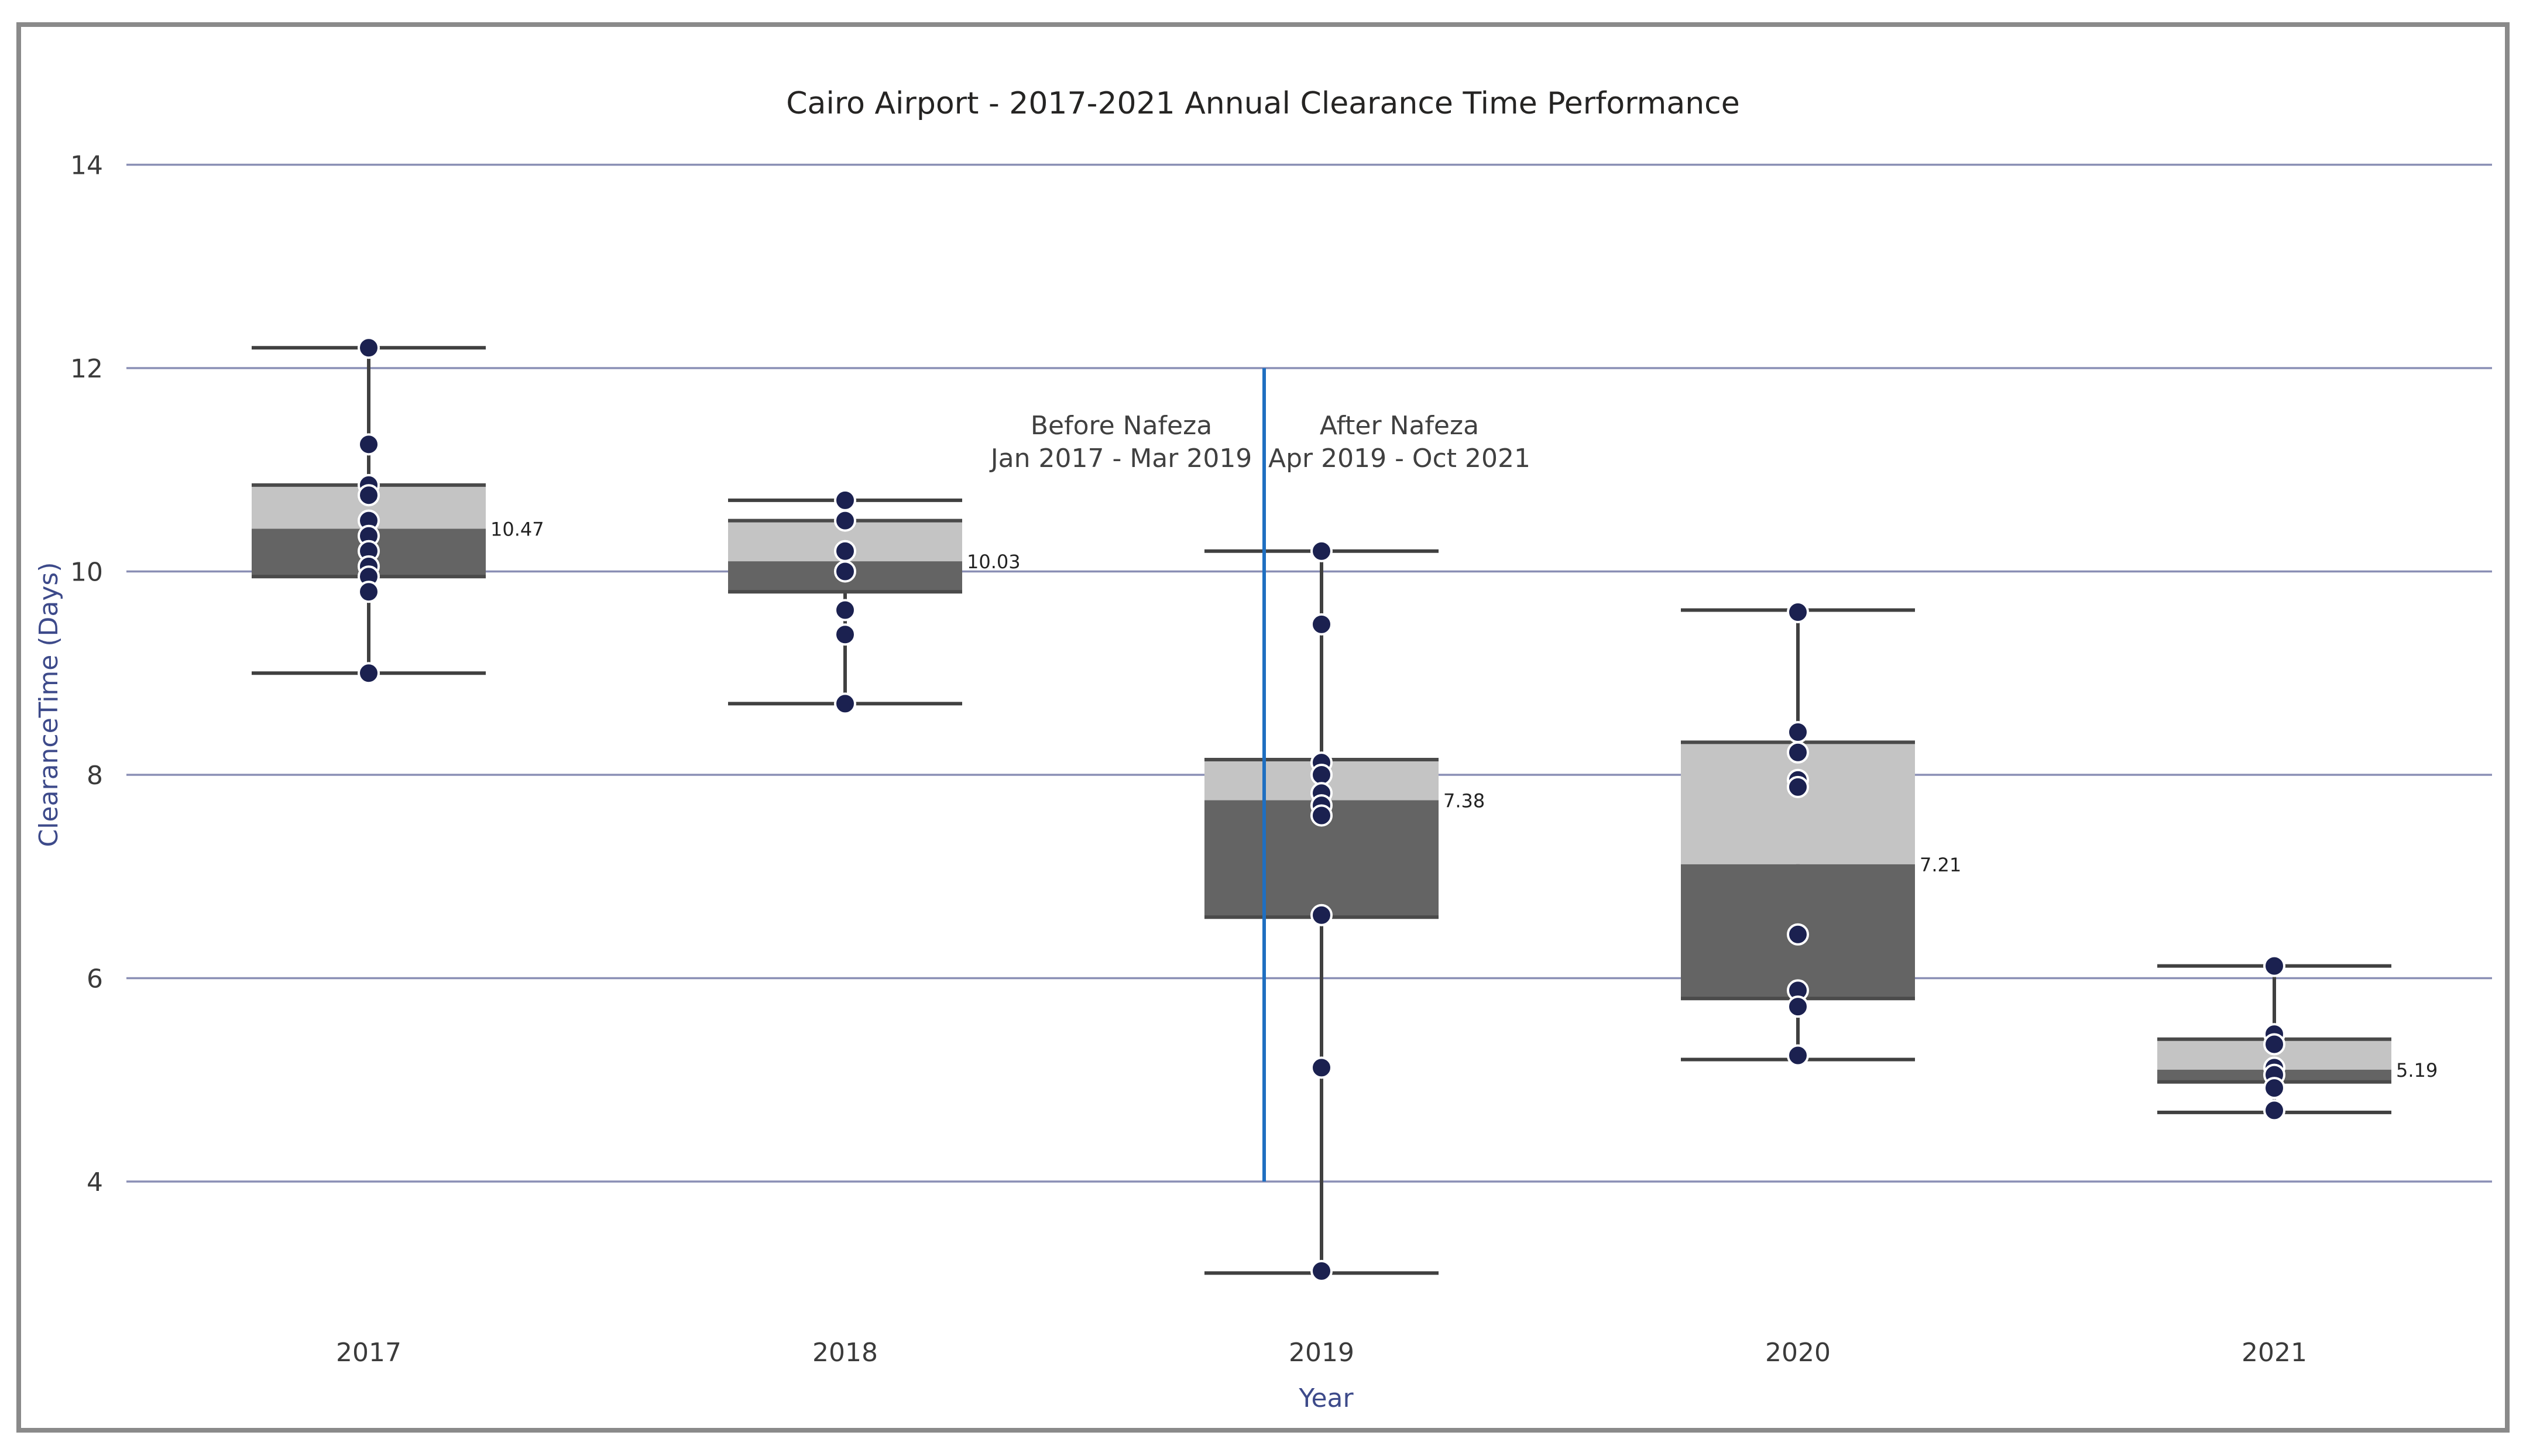 The height and width of the screenshot is (1456, 2533). What do you see at coordinates (368, 1353) in the screenshot?
I see `x-tick-label-2017: 2017` at bounding box center [368, 1353].